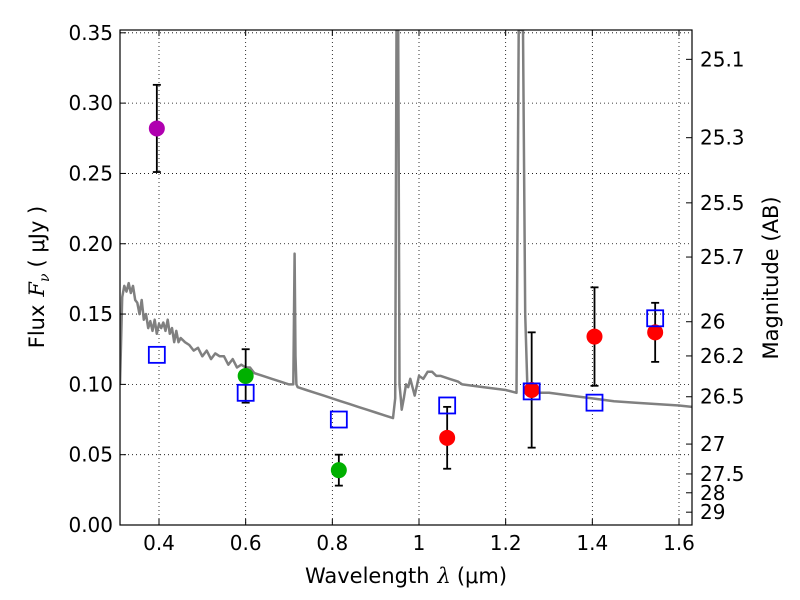  Describe the element at coordinates (90, 103) in the screenshot. I see `y-tick-label: 0.30` at that location.